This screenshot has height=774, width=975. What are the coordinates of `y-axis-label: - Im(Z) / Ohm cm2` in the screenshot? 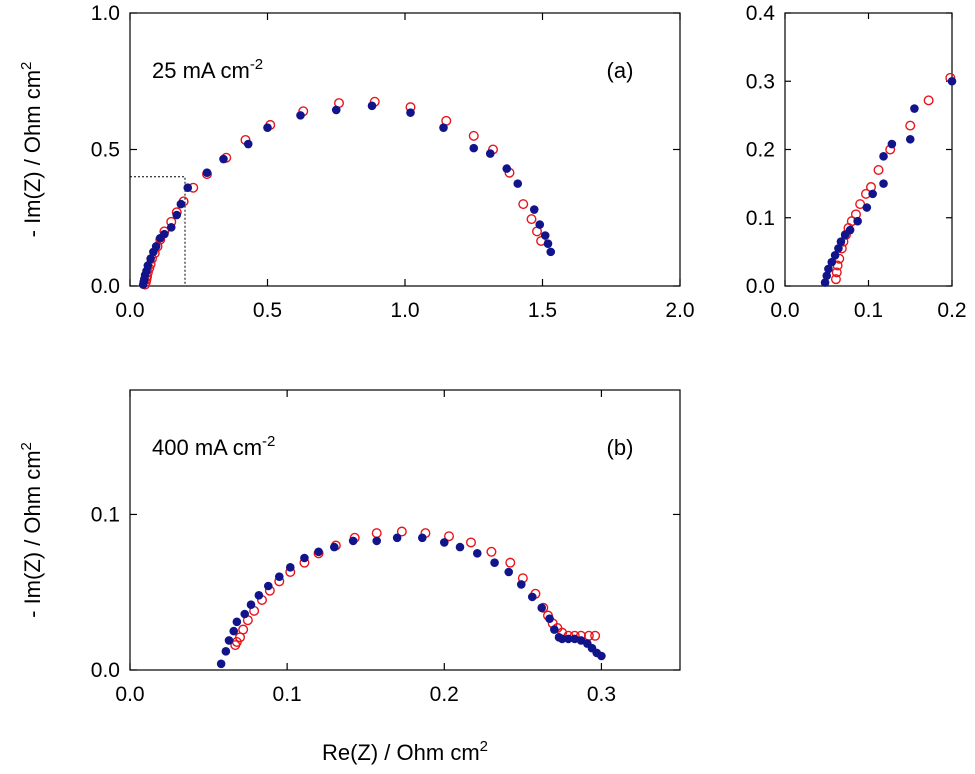 It's located at (31, 530).